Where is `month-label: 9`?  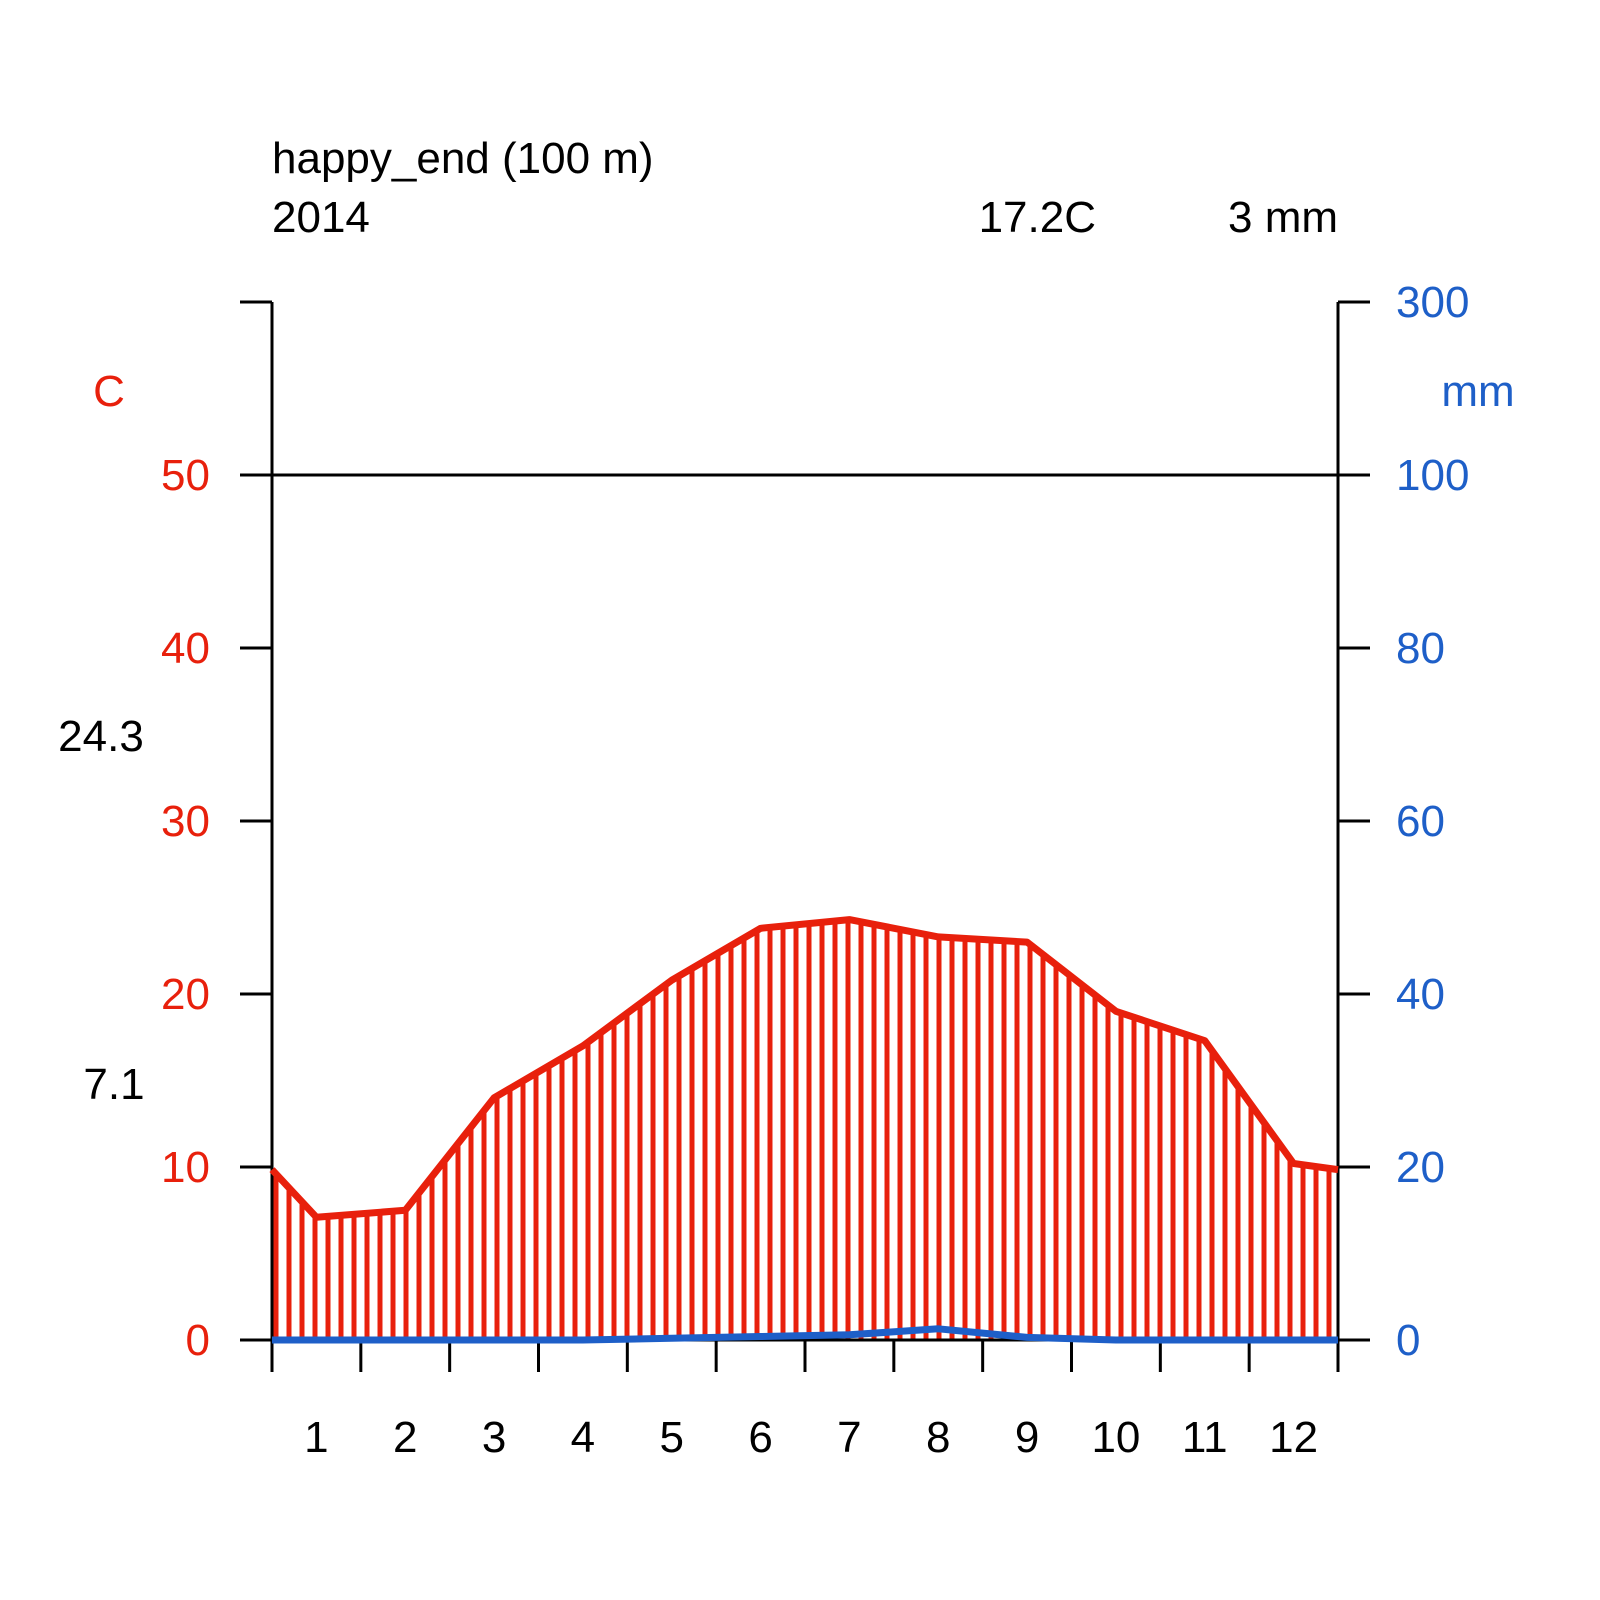
month-label: 9 is located at coordinates (1027, 1437).